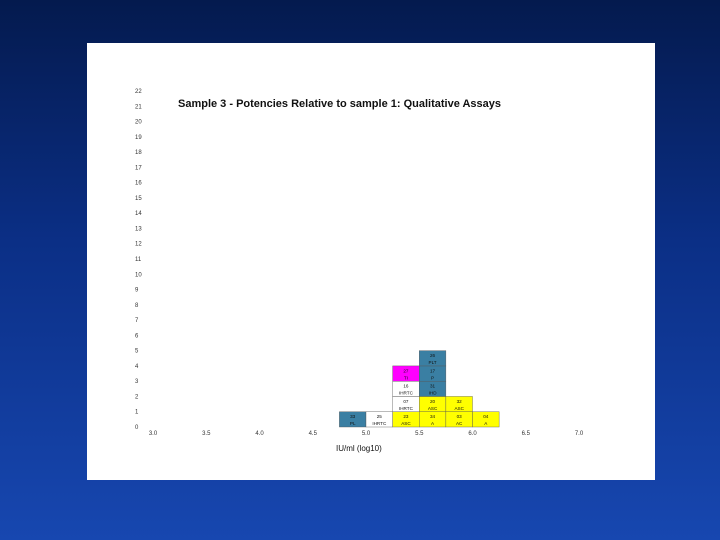 This screenshot has height=540, width=720. Describe the element at coordinates (138, 275) in the screenshot. I see `y-tick-label: 10` at that location.